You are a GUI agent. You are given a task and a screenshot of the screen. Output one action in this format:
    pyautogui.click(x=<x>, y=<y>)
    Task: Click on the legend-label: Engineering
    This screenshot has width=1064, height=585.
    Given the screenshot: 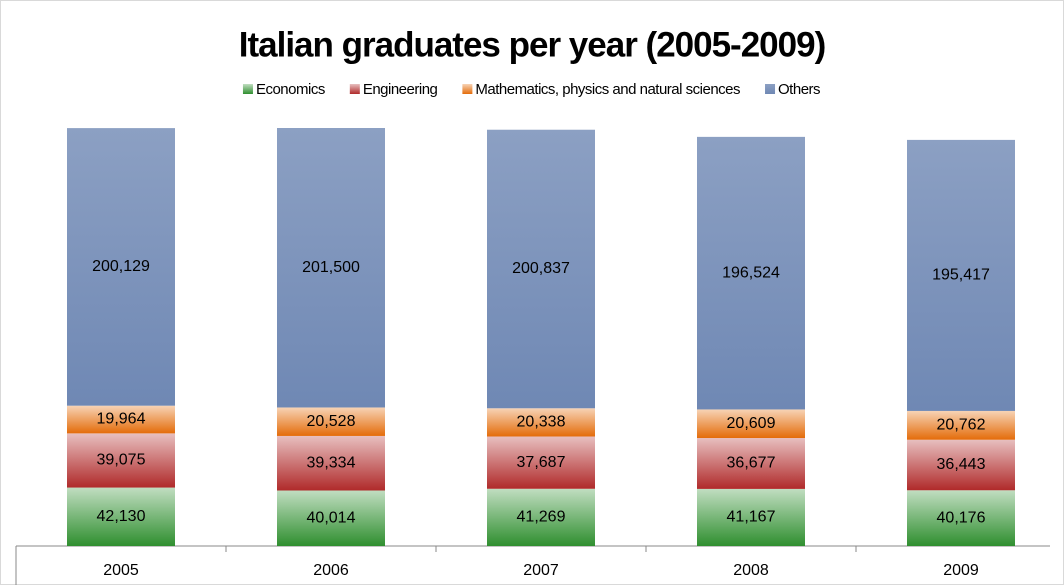 What is the action you would take?
    pyautogui.click(x=400, y=89)
    